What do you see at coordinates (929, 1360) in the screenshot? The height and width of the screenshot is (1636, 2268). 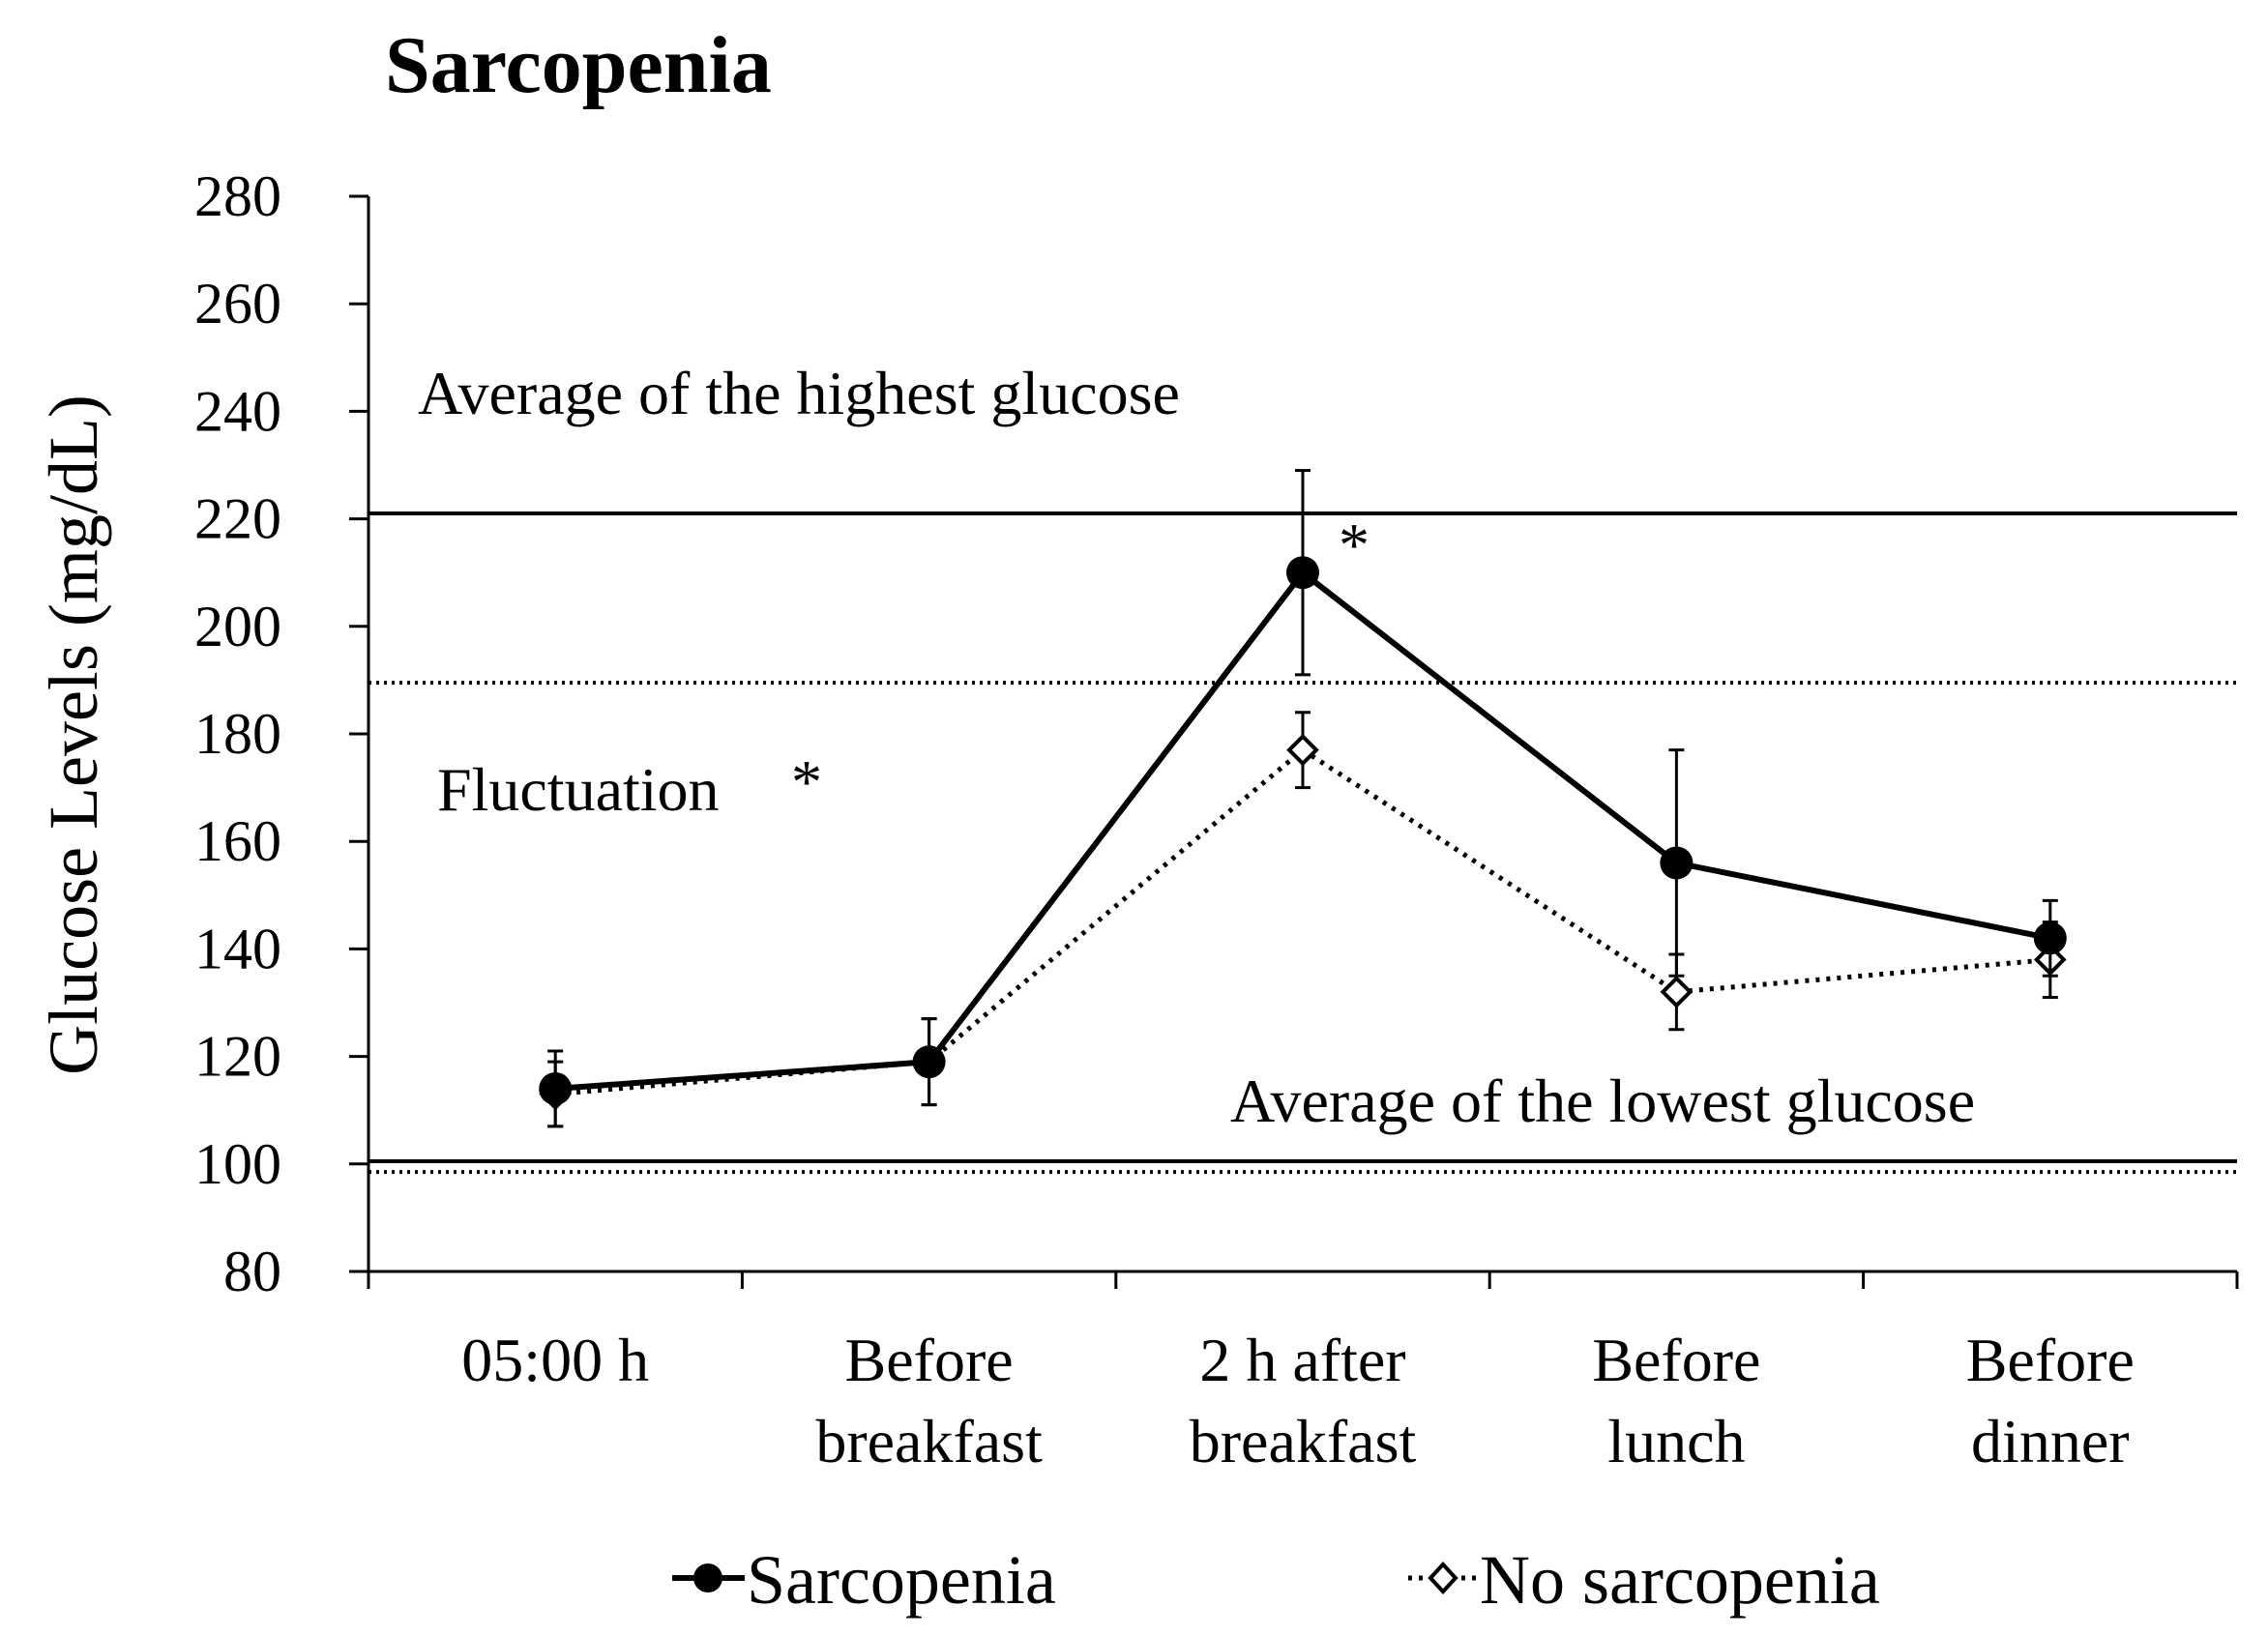 I see `x-tick-label-1-line-0: Before` at bounding box center [929, 1360].